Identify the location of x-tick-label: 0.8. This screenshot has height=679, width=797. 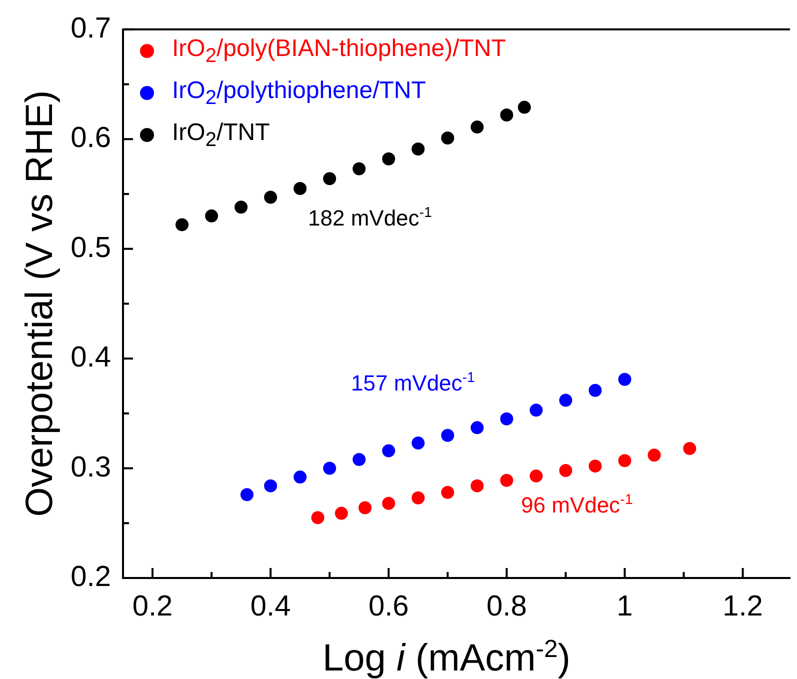
(506, 606).